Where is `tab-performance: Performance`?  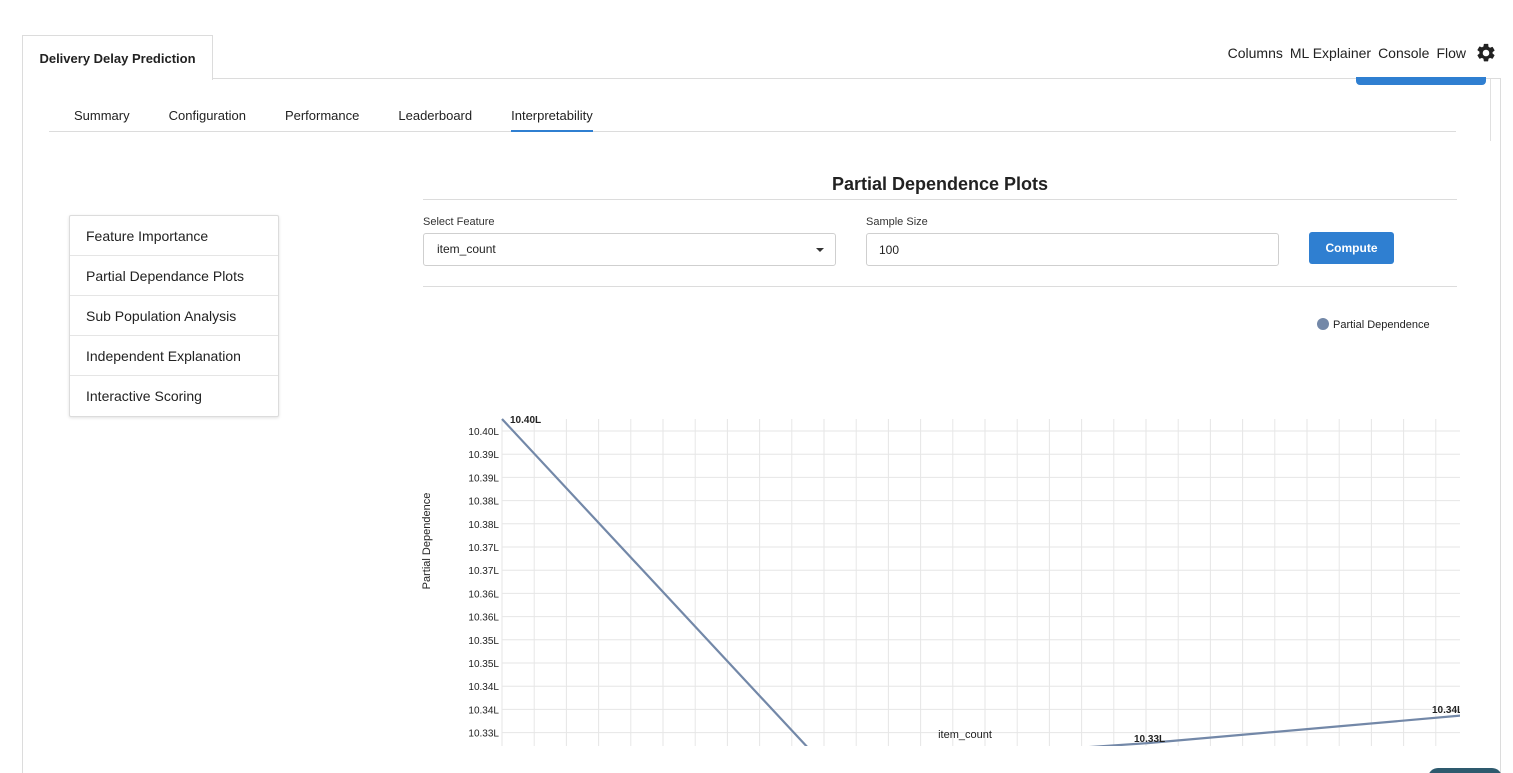 tab-performance: Performance is located at coordinates (322, 115).